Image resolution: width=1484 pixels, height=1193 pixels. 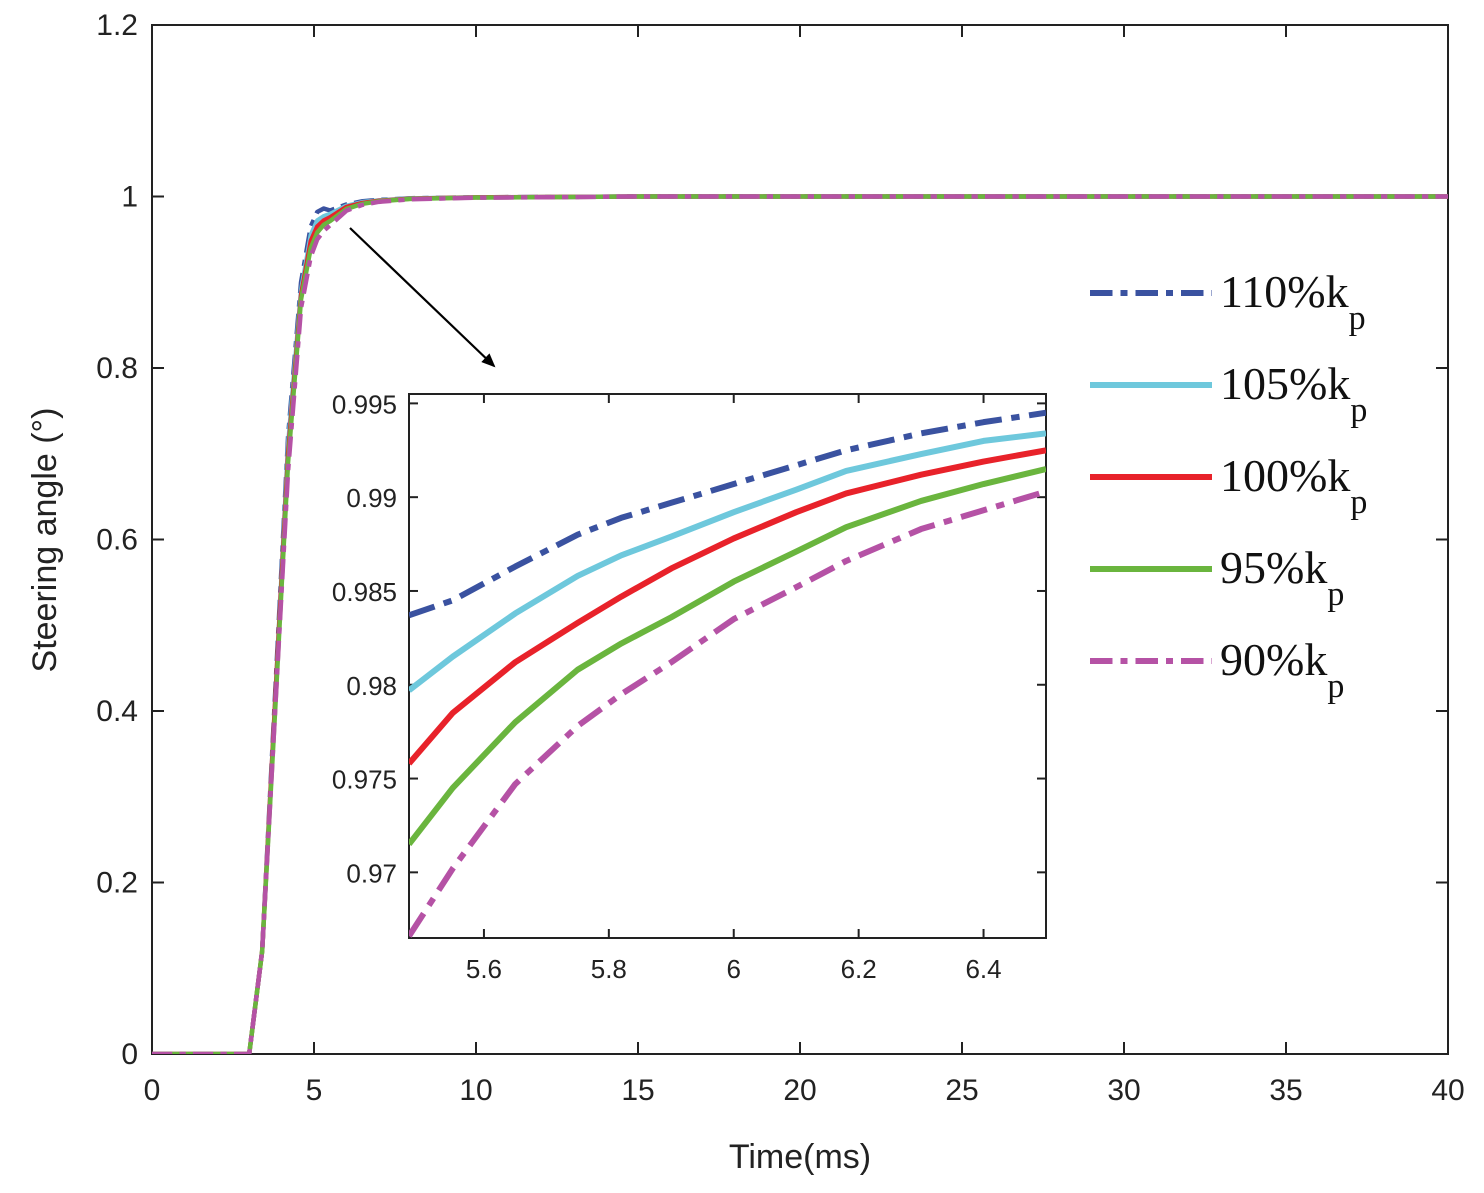 I want to click on legend-subscript-3: p, so click(x=1335, y=594).